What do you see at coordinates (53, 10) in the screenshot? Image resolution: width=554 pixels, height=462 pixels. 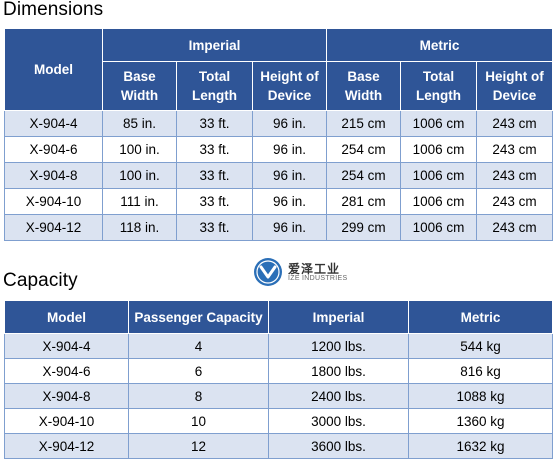 I see `dimensions-title: Dimensions` at bounding box center [53, 10].